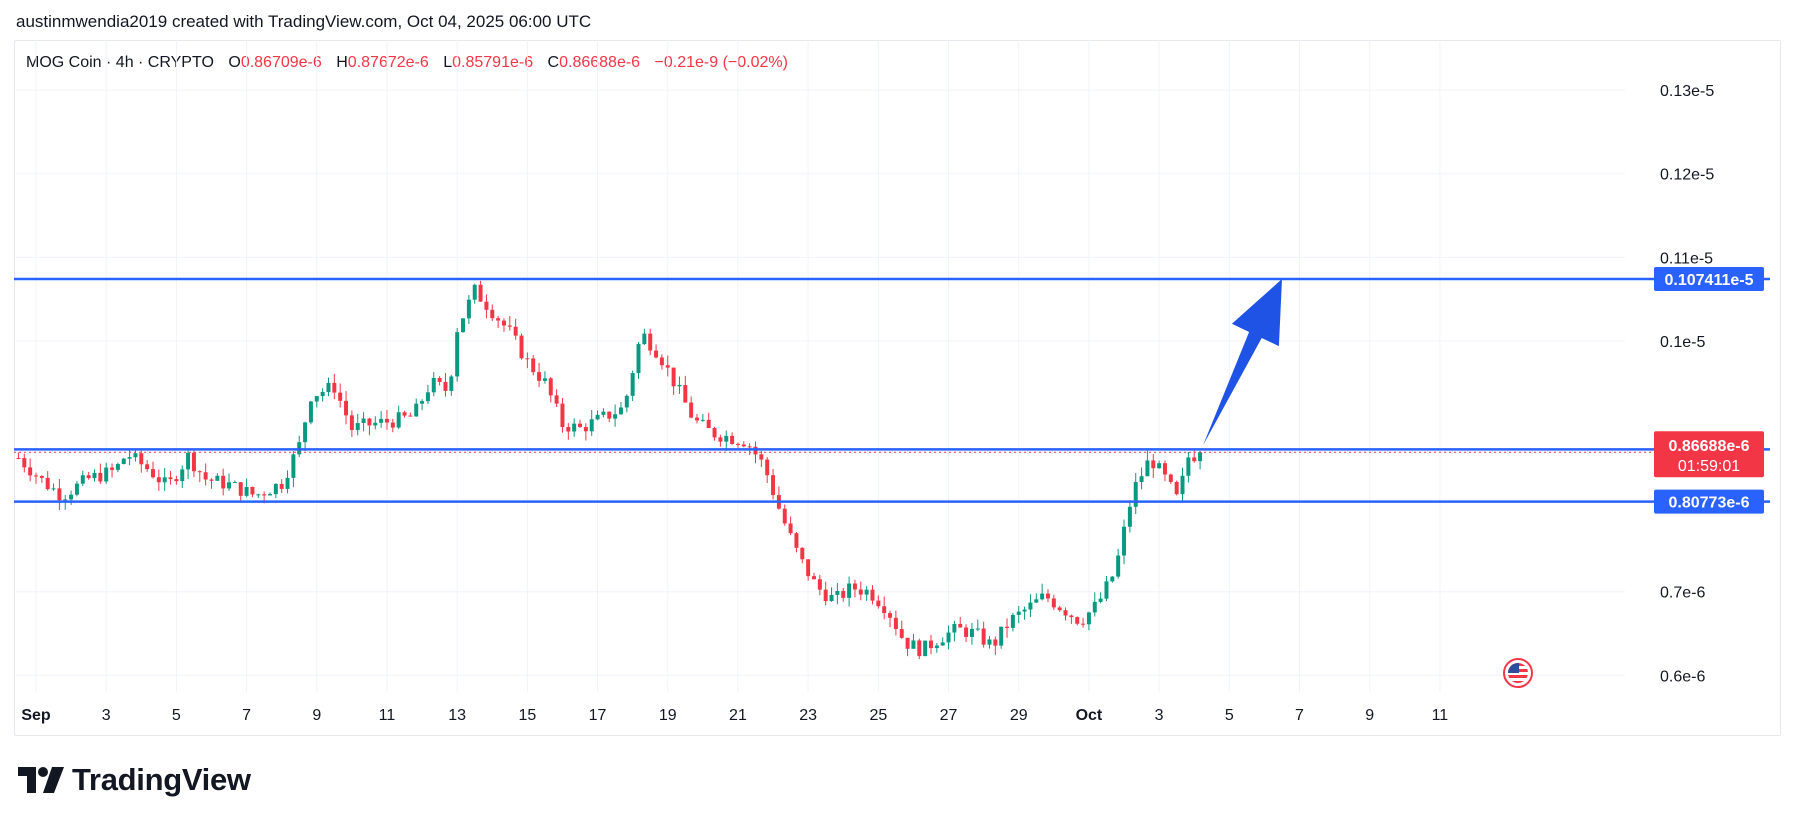  I want to click on close-value: 0.86688e-6, so click(600, 62).